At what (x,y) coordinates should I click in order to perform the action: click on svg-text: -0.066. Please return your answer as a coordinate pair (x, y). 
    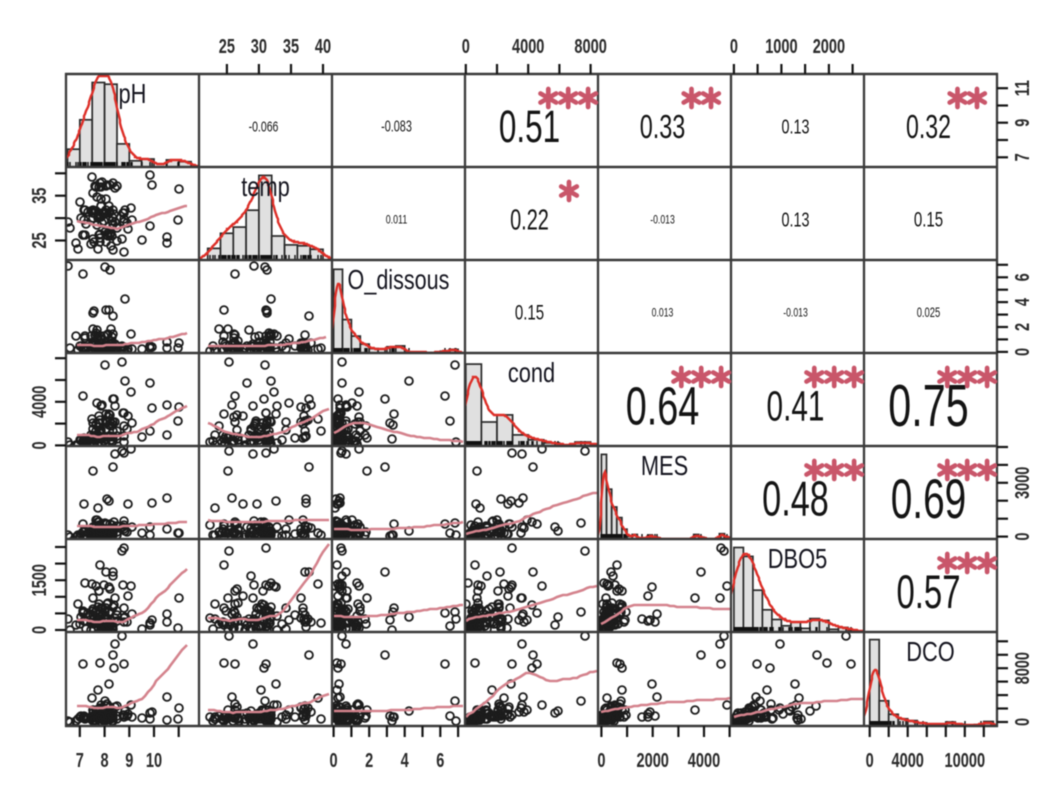
    Looking at the image, I should click on (264, 126).